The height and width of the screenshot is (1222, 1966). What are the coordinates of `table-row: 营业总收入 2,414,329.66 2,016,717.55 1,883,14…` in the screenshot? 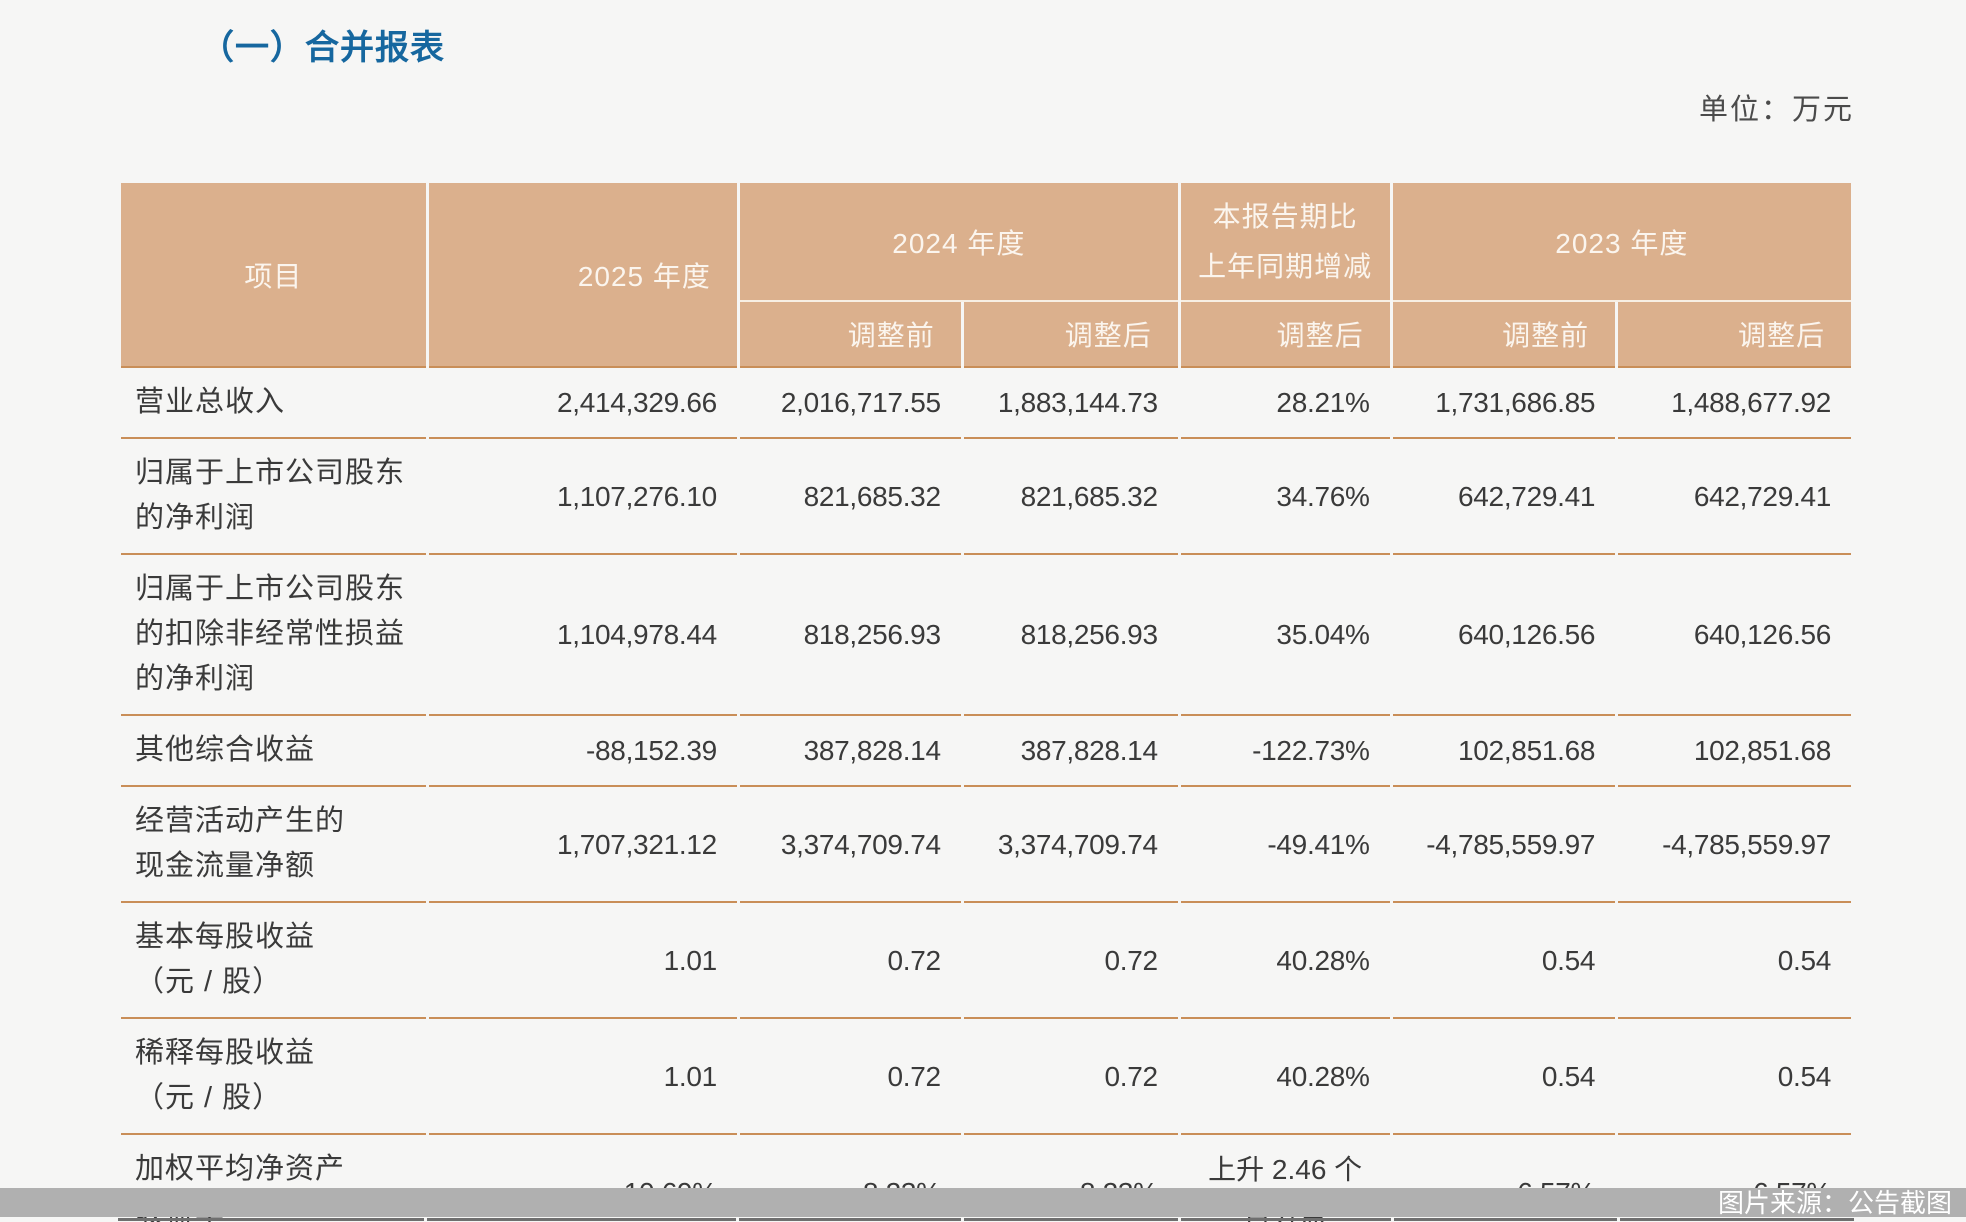 It's located at (986, 403).